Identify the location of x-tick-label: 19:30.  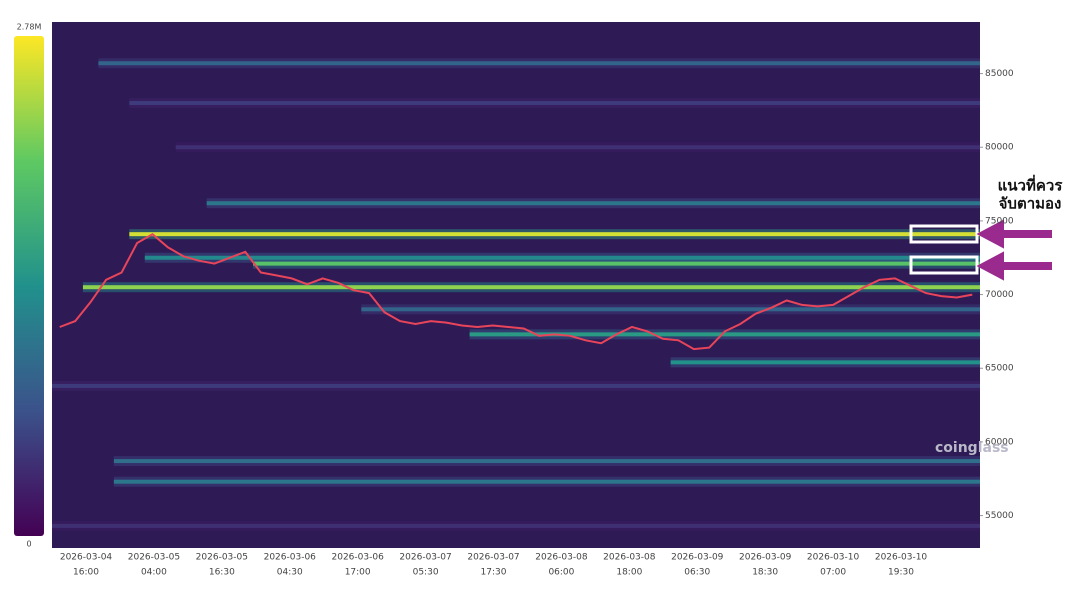
(901, 573).